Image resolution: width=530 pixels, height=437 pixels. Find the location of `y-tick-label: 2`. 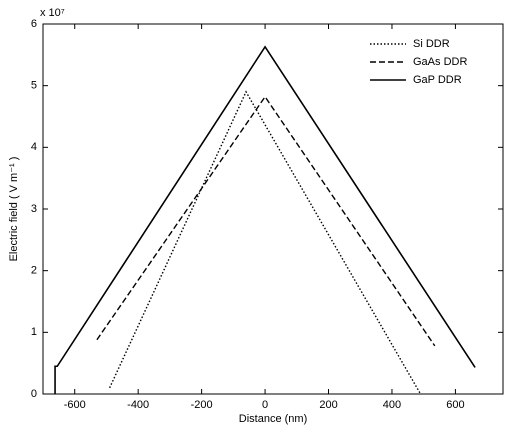

y-tick-label: 2 is located at coordinates (34, 271).